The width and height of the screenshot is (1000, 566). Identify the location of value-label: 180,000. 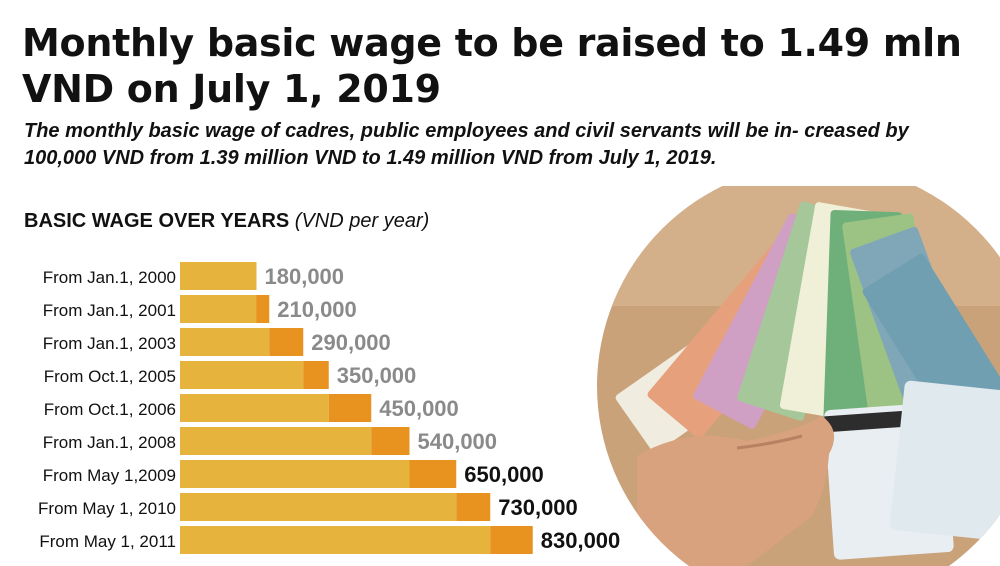
(305, 276).